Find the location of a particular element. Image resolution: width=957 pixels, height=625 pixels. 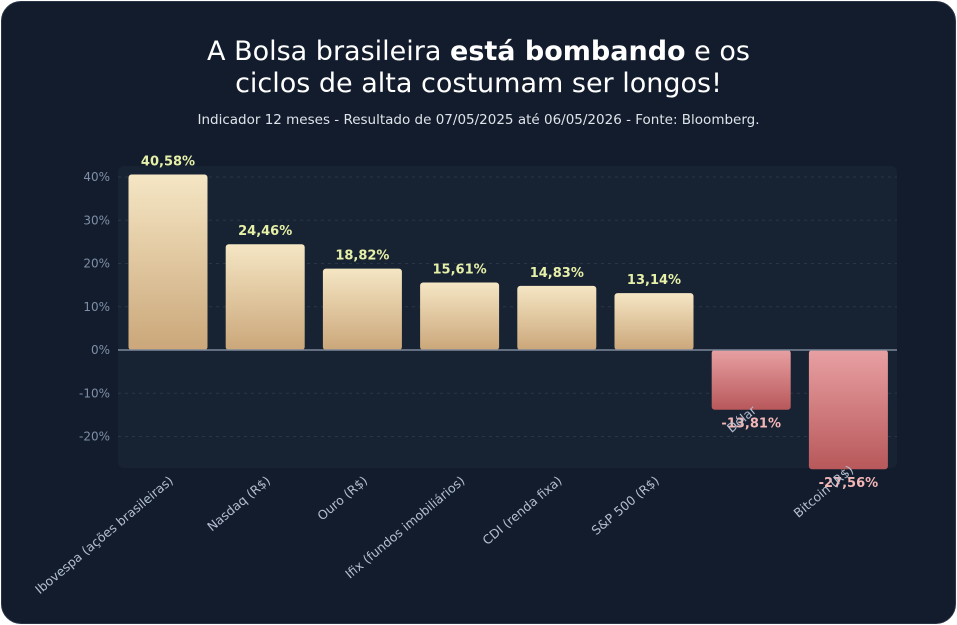

title-part-b: e os is located at coordinates (717, 51).